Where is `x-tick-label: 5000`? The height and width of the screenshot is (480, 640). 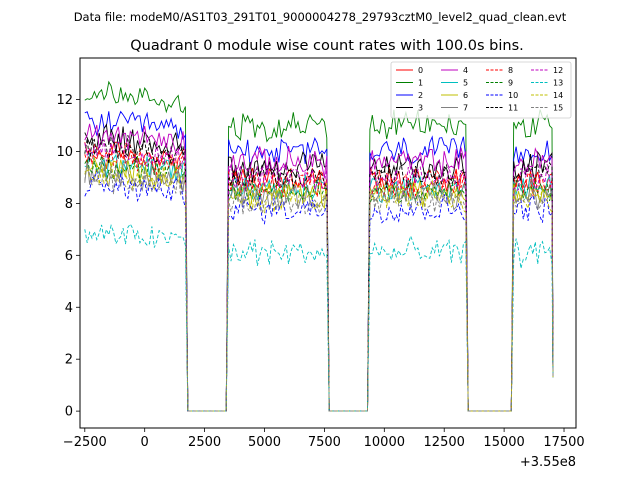 x-tick-label: 5000 is located at coordinates (264, 442).